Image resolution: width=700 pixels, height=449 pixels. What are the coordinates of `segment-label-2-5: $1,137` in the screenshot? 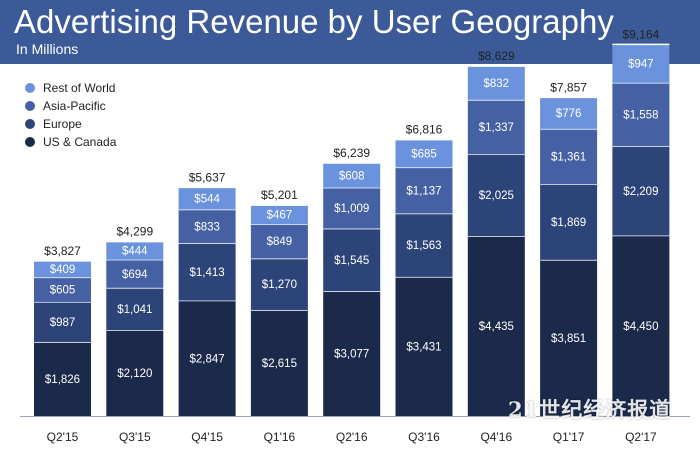 It's located at (423, 191).